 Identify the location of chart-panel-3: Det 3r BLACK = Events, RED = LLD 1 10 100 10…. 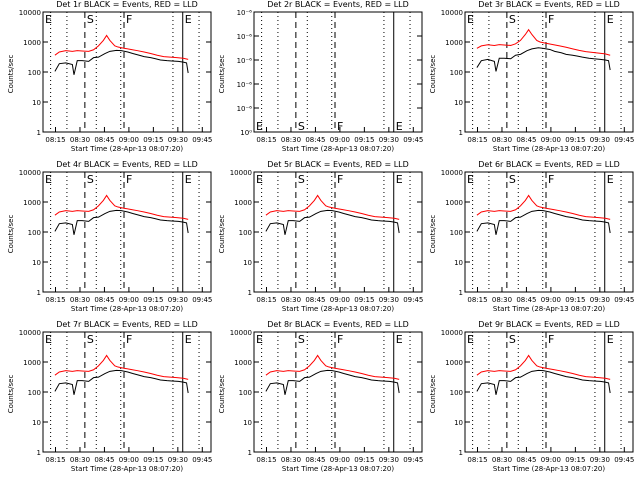
(531, 76).